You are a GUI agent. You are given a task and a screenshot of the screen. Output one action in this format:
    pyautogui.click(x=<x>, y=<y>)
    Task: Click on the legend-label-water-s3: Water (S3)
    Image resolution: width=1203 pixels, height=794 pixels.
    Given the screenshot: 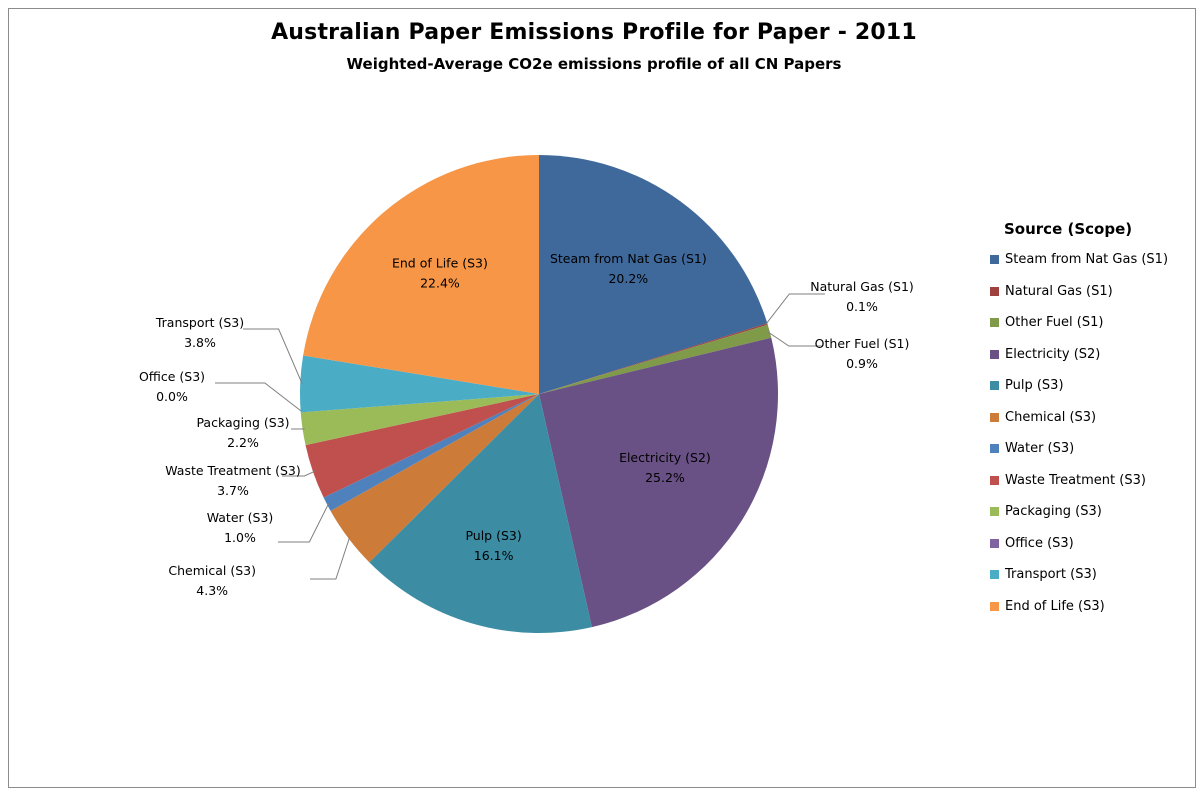 What is the action you would take?
    pyautogui.click(x=1040, y=449)
    